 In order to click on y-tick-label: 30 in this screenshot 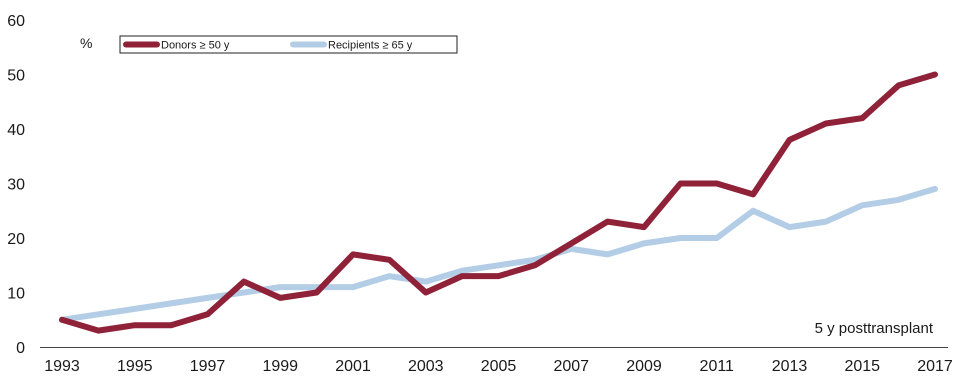, I will do `click(16, 185)`.